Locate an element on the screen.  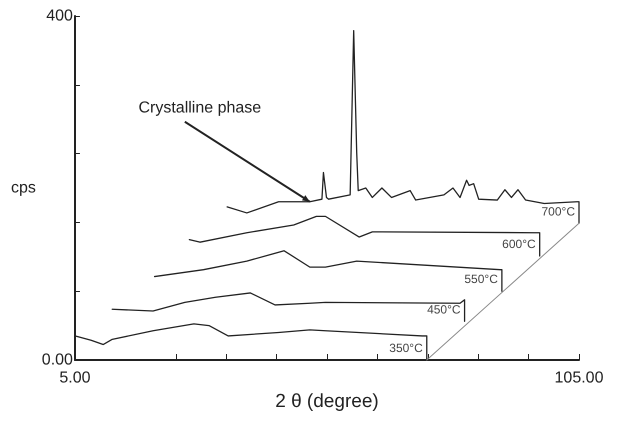
y-axis-title: cps is located at coordinates (23, 188).